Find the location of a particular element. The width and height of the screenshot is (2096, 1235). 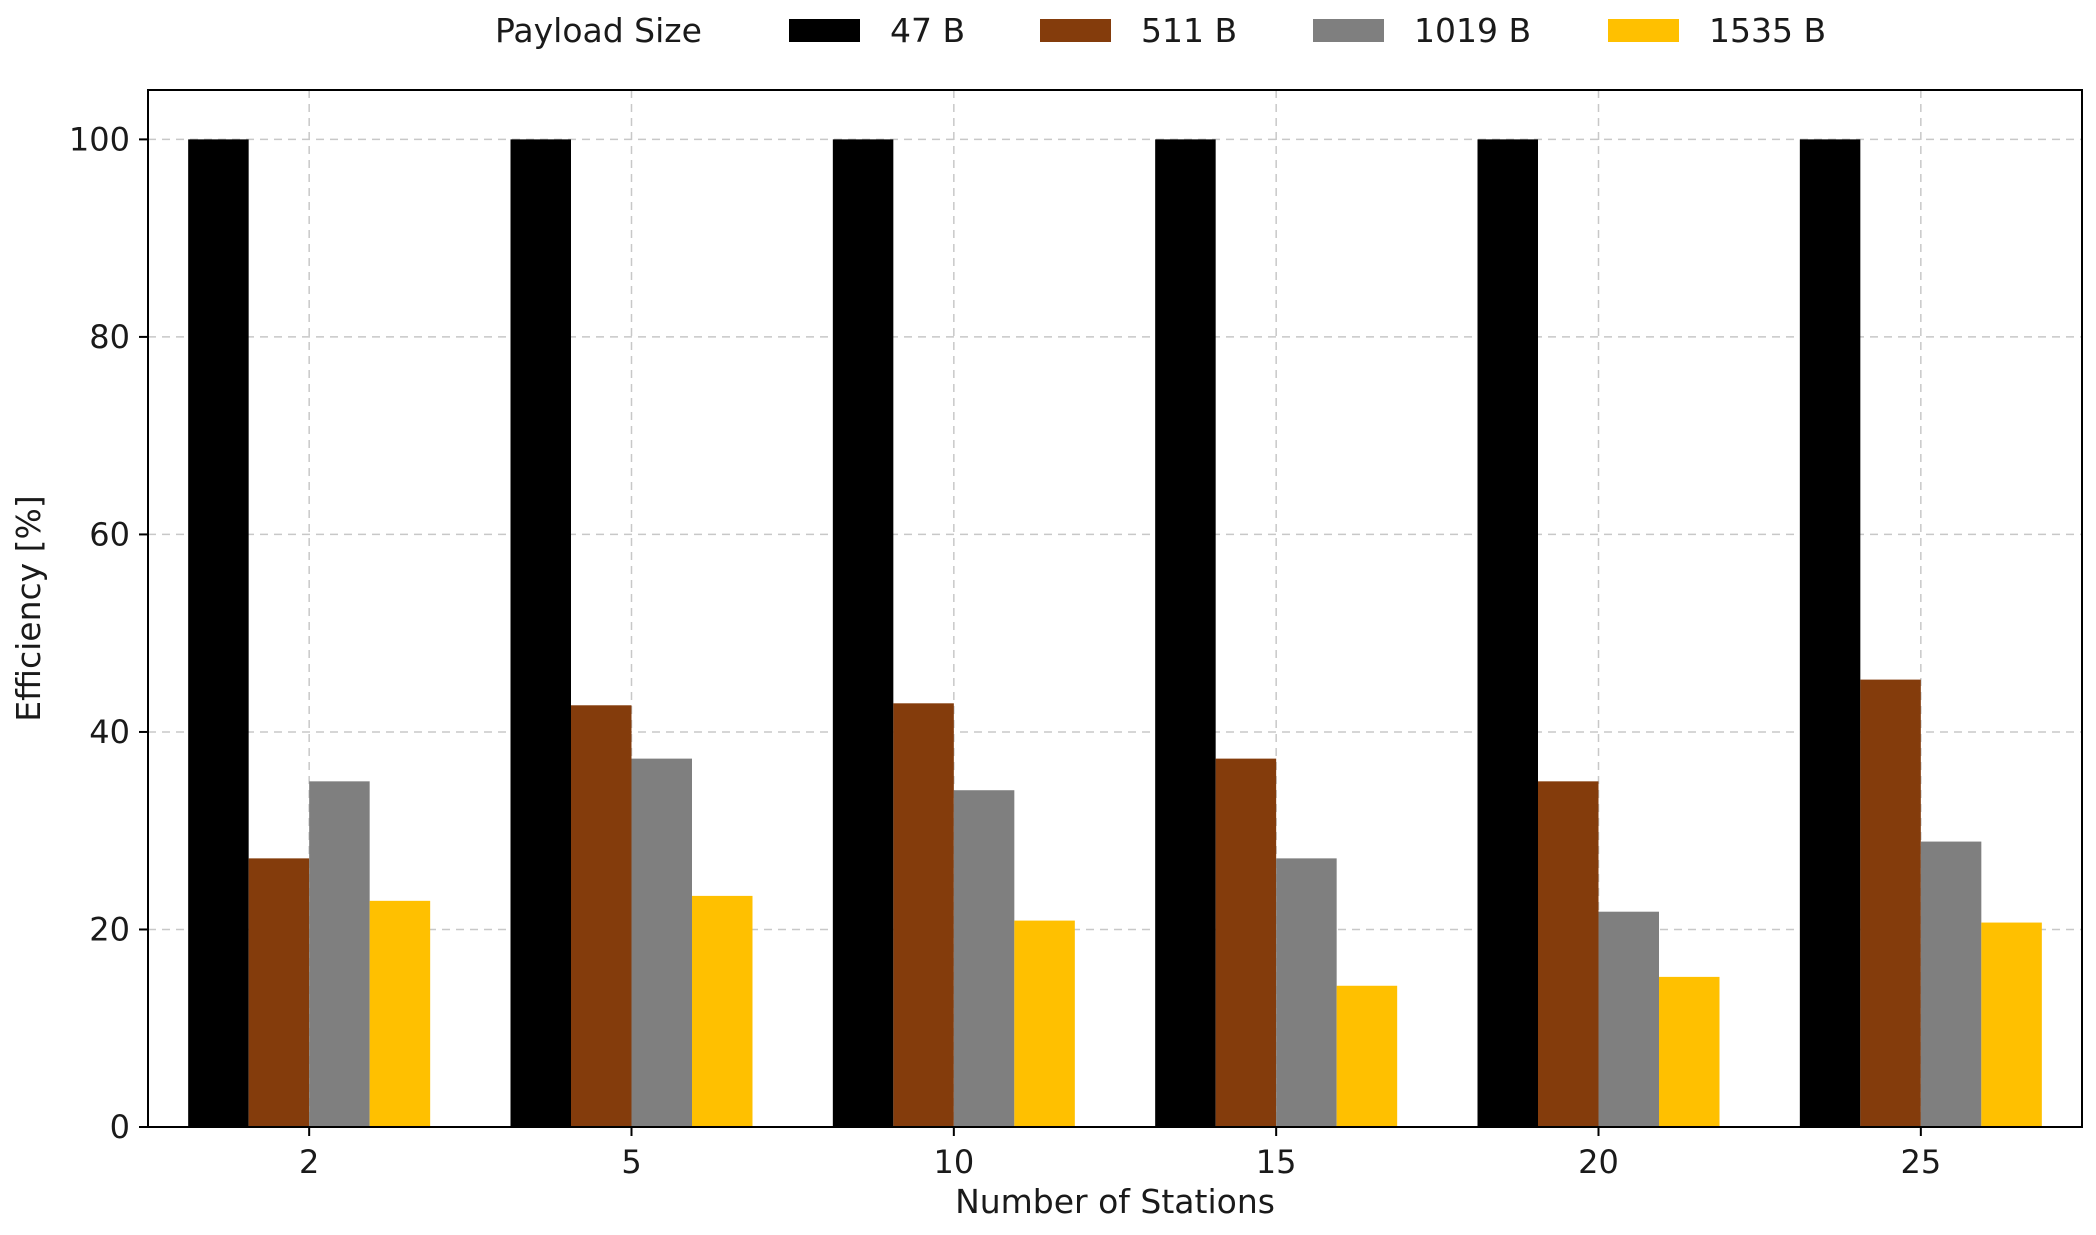

legend-swatch-511b is located at coordinates (1075, 30).